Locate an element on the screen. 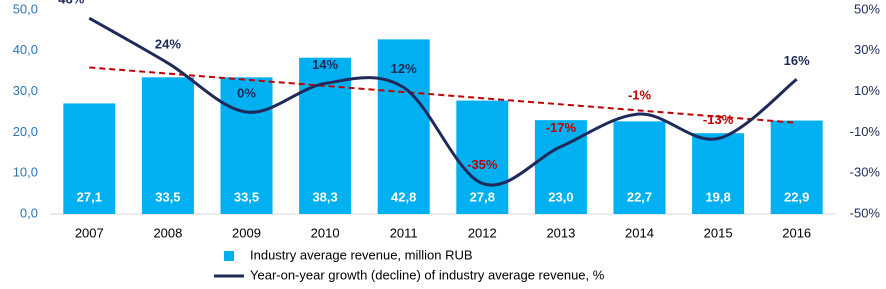  line-value-label: 46% is located at coordinates (71, 3).